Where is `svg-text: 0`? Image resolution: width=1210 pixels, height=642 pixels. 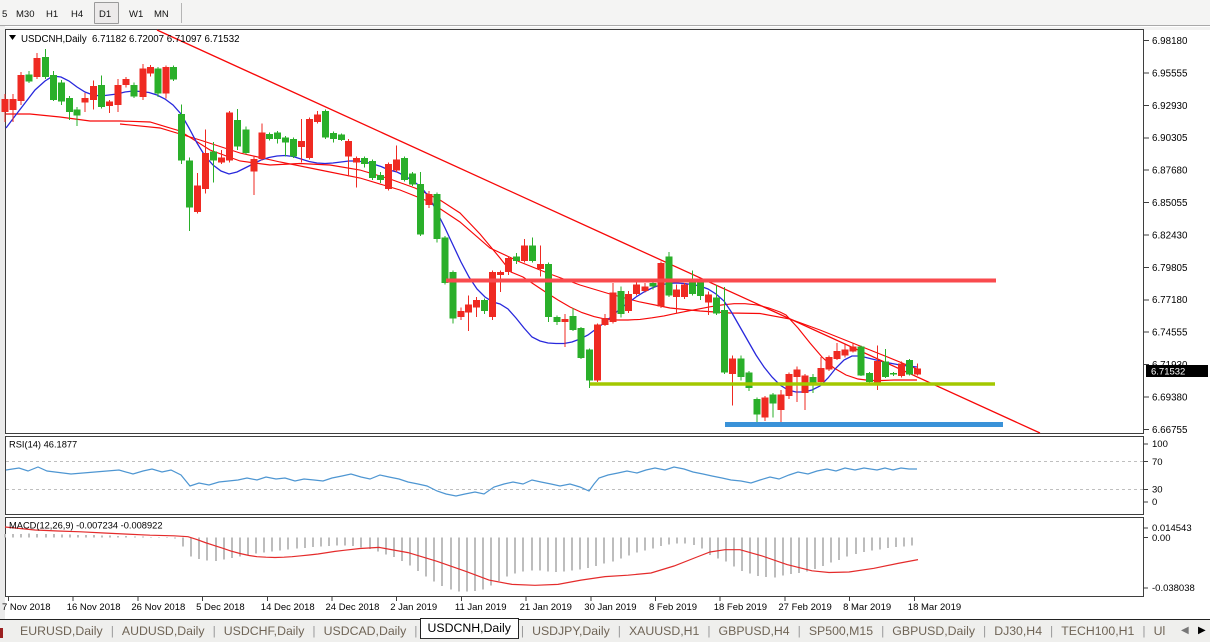
svg-text: 0 is located at coordinates (1154, 502).